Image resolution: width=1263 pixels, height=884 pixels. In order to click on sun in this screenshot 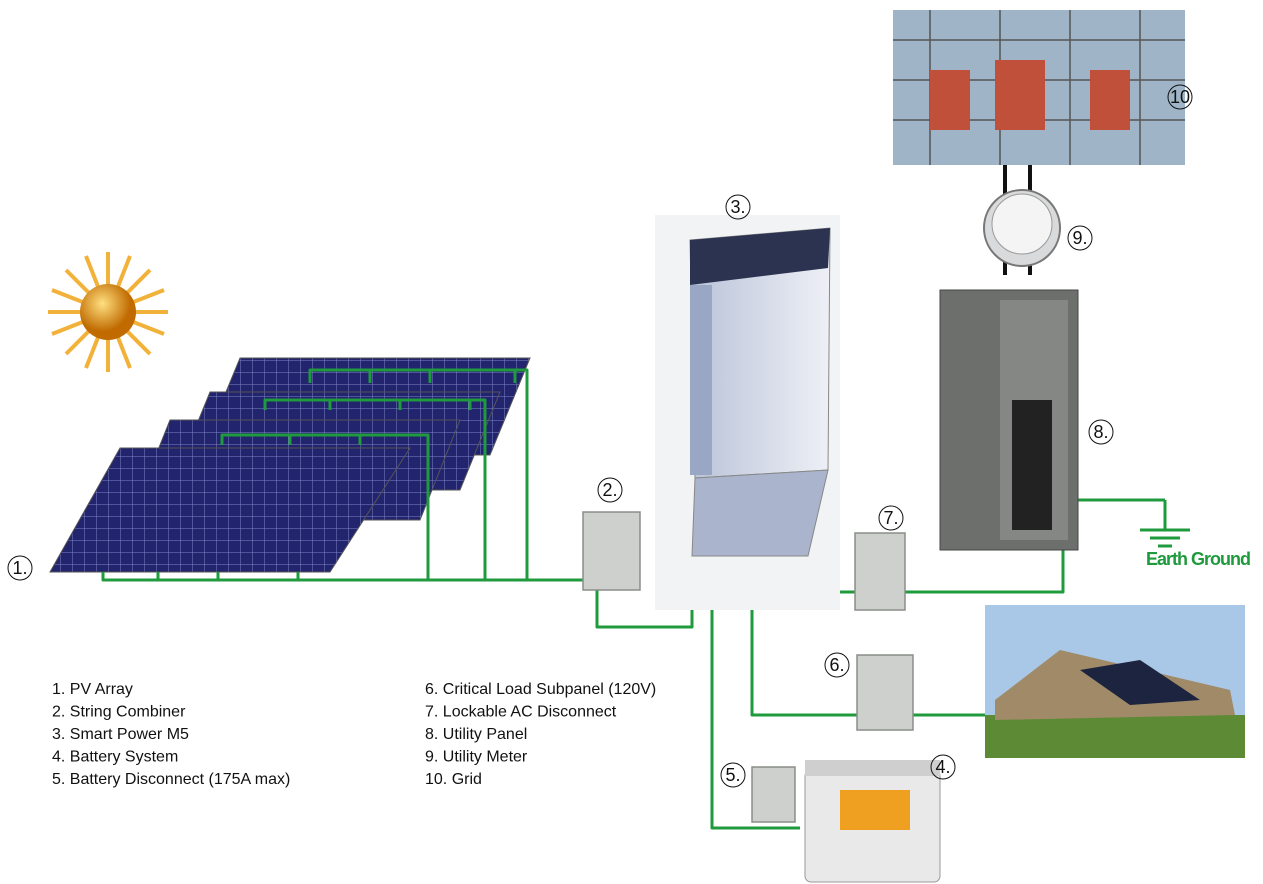, I will do `click(108, 312)`.